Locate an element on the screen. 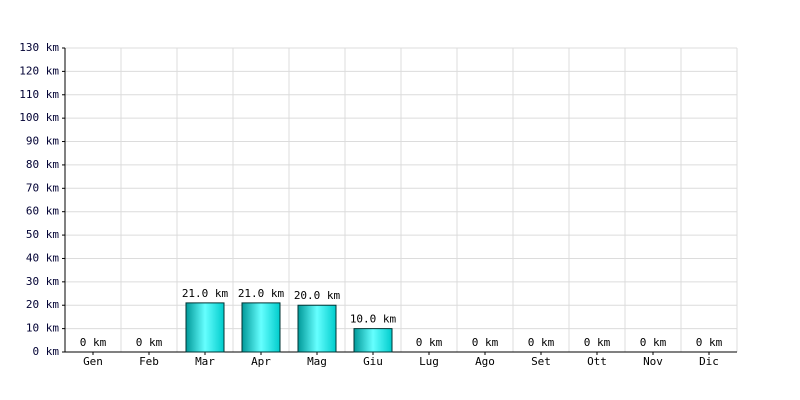  y-tick-label: 80 km is located at coordinates (42, 164).